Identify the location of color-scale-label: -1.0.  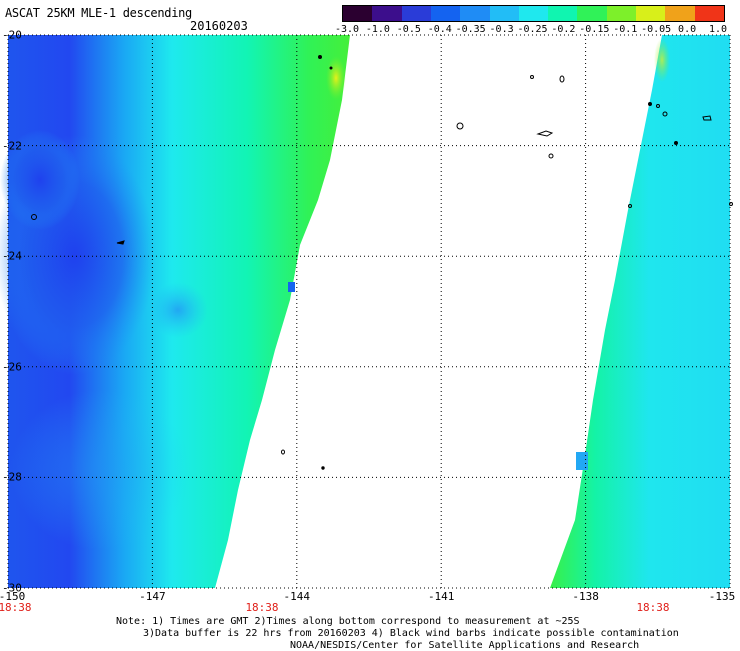
(377, 29).